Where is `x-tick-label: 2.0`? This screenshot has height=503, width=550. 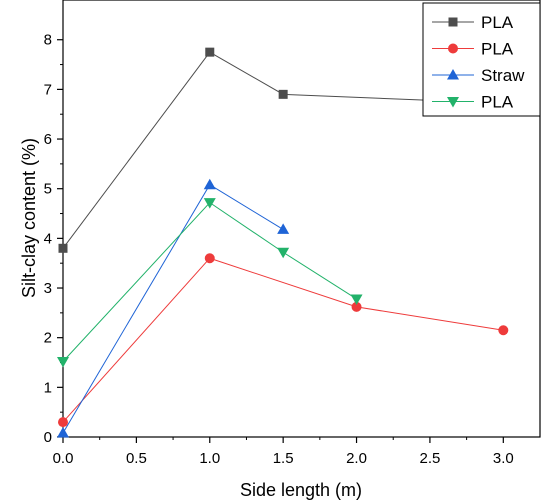 x-tick-label: 2.0 is located at coordinates (356, 458).